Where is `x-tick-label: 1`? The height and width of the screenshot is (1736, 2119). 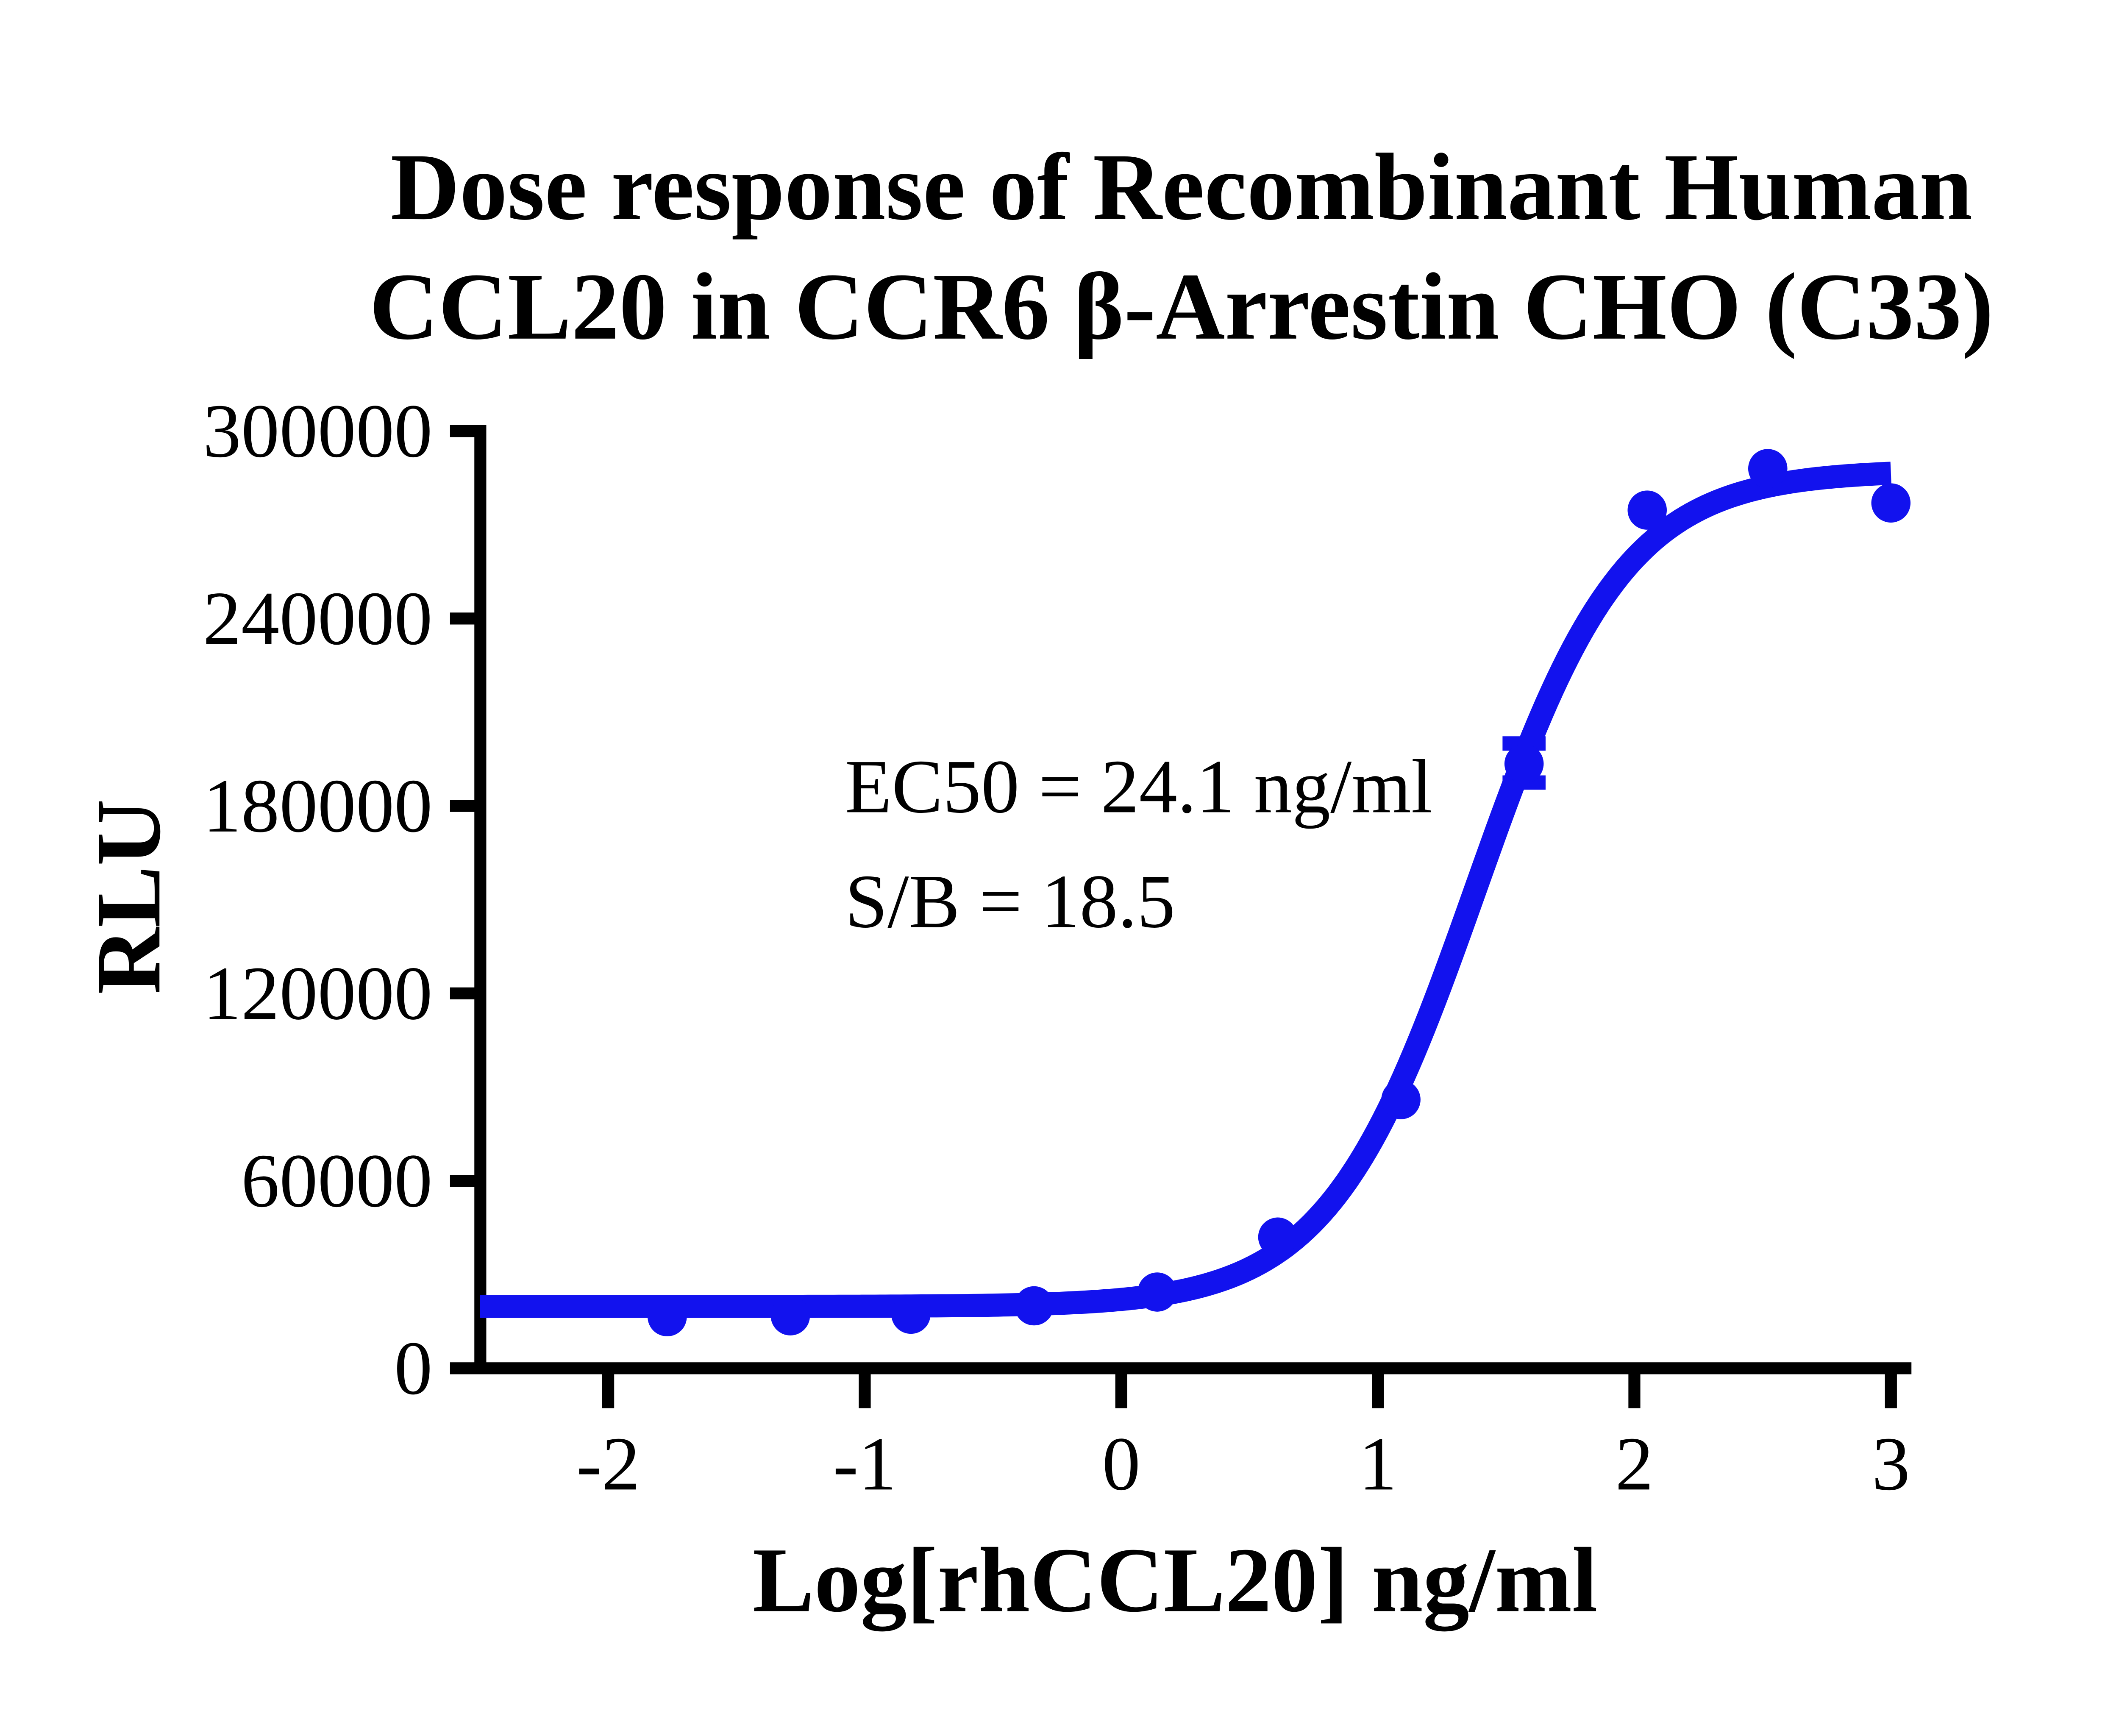
x-tick-label: 1 is located at coordinates (1378, 1464).